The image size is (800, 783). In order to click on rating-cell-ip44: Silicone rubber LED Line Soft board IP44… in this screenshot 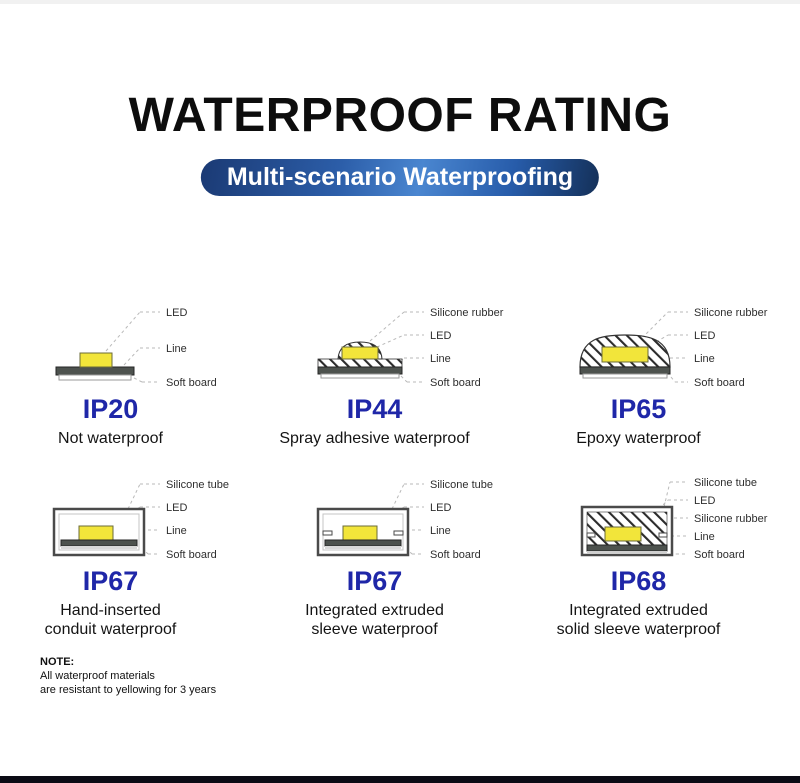, I will do `click(402, 363)`.